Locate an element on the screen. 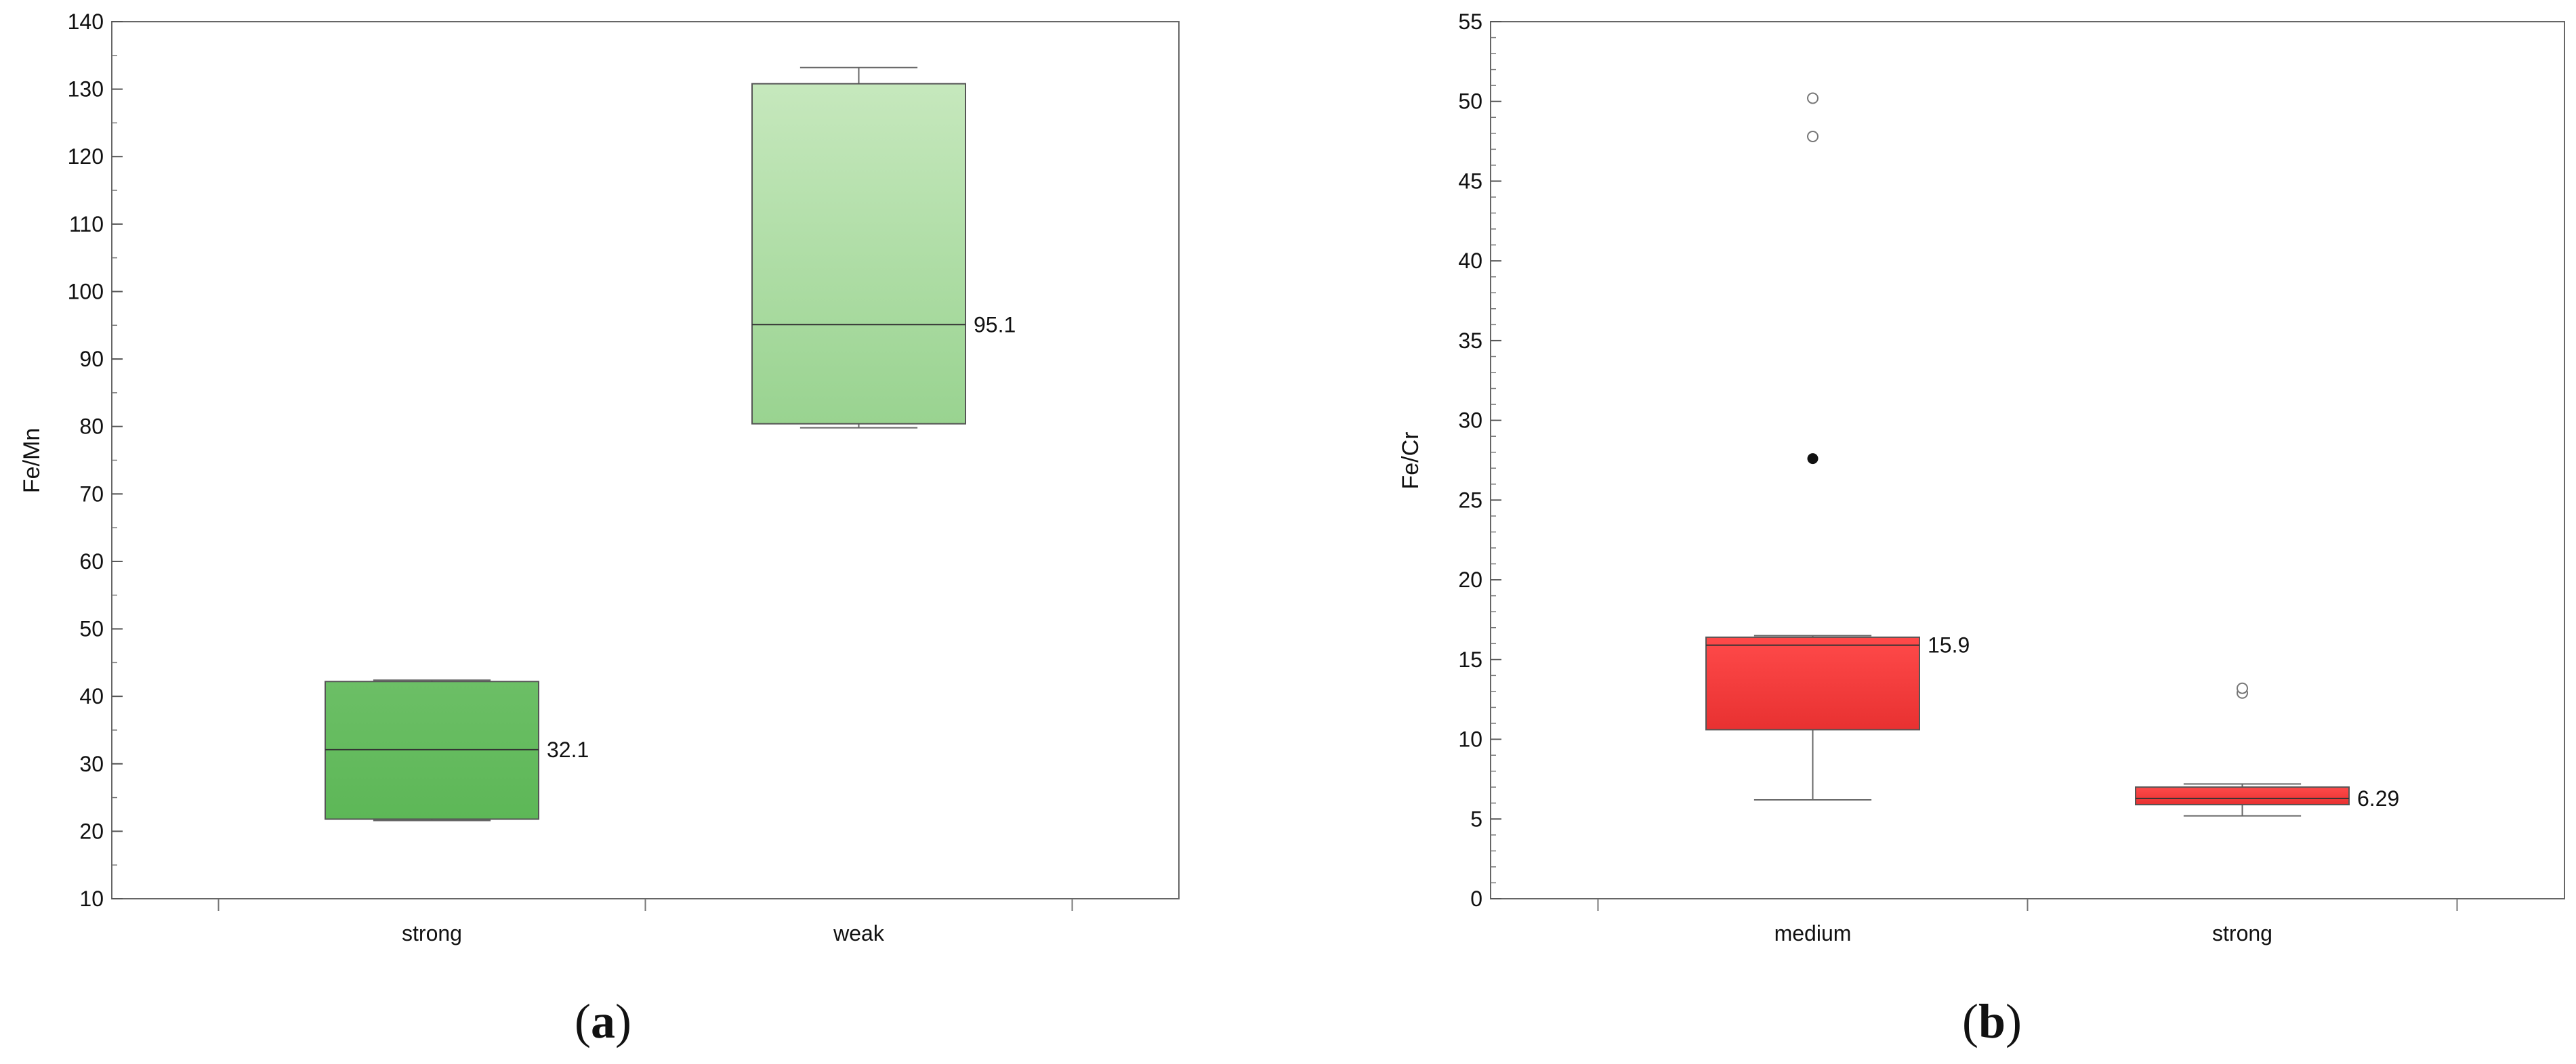 The width and height of the screenshot is (2576, 1064). y-tick-label: 70 is located at coordinates (91, 494).